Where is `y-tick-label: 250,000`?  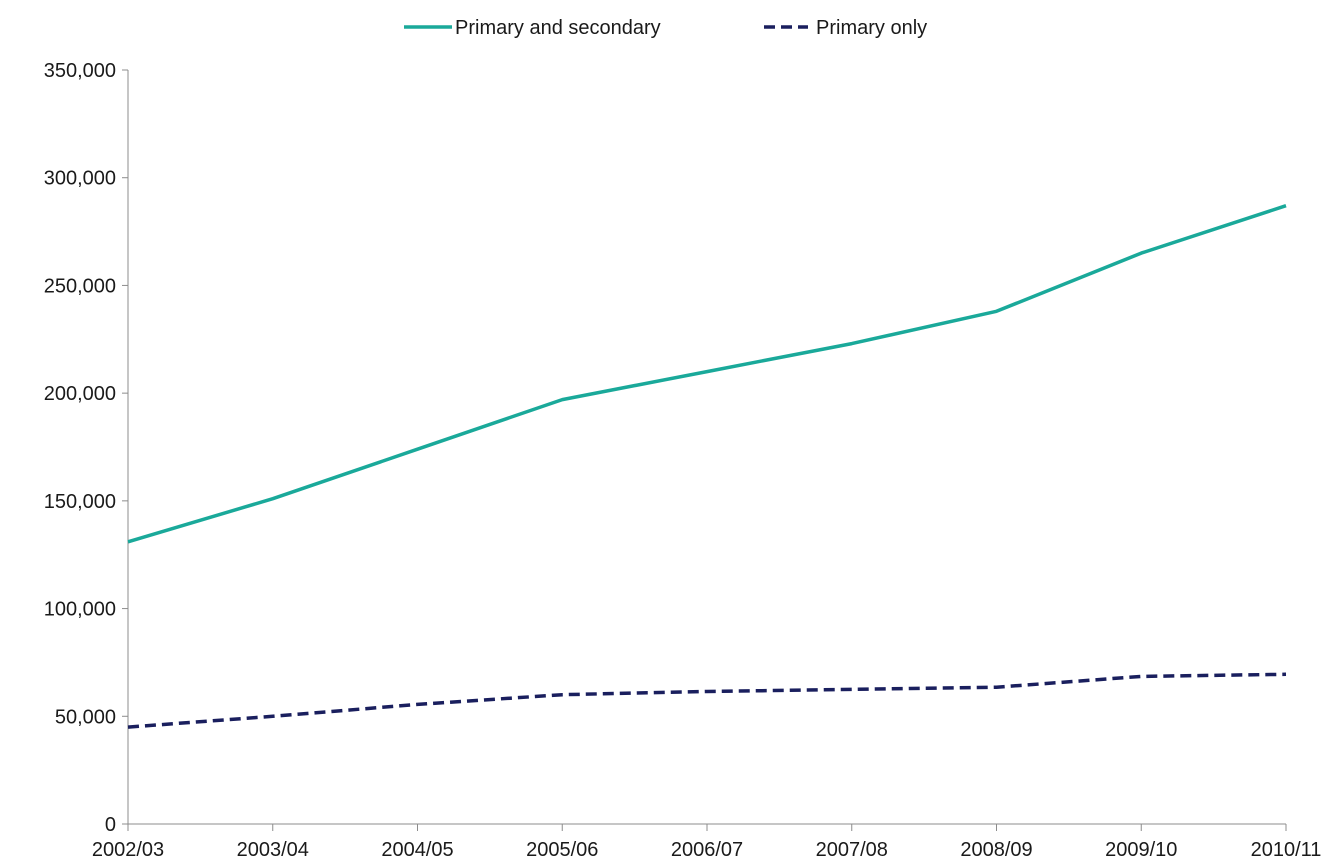
y-tick-label: 250,000 is located at coordinates (80, 286).